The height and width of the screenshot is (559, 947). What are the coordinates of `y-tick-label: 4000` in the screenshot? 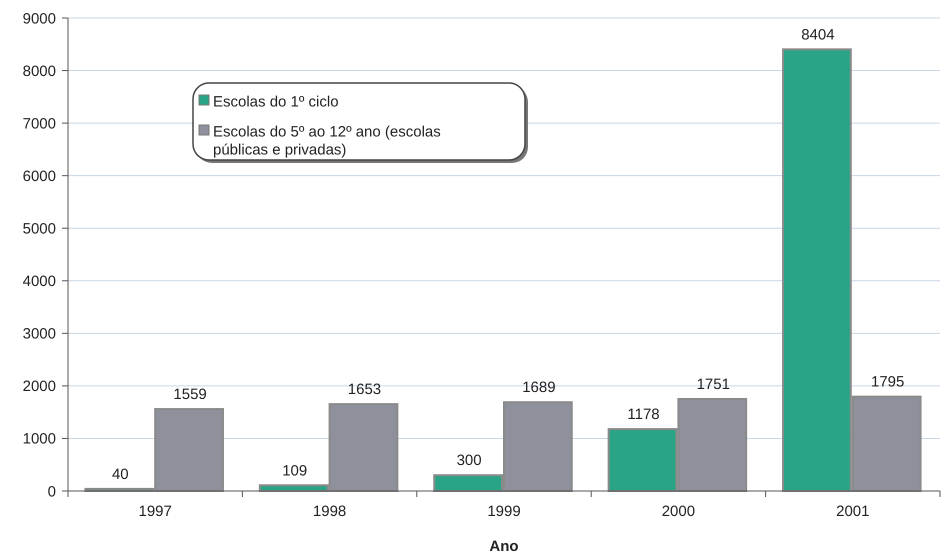 It's located at (39, 281).